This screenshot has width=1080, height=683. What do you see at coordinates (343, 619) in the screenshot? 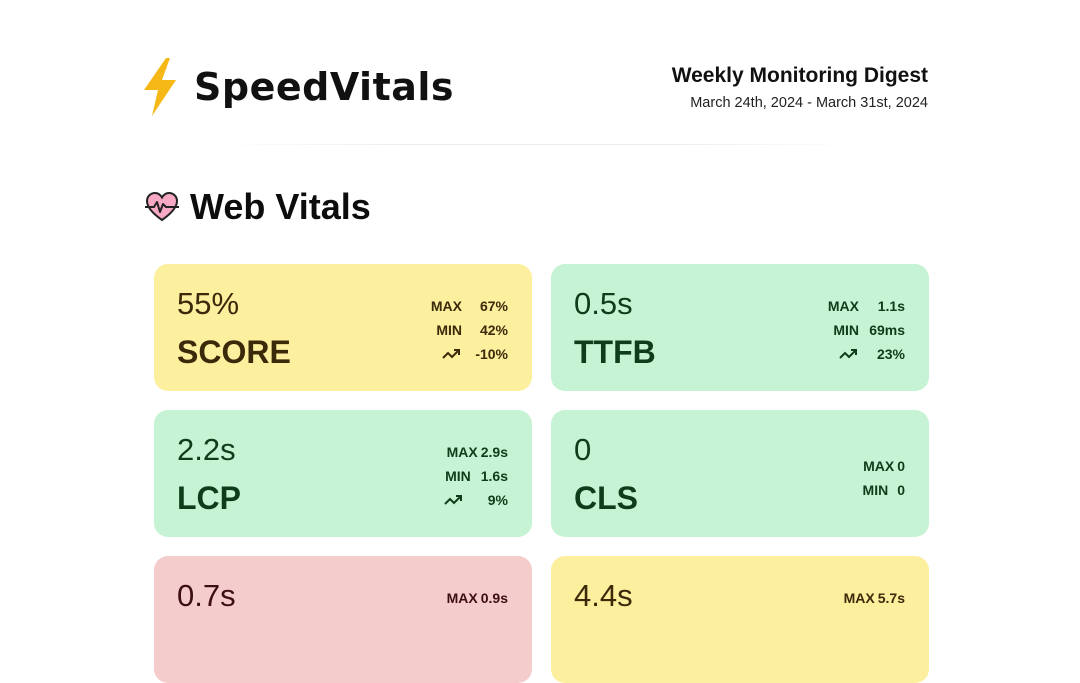
I see `metric-card-5: 0.7s MAX 0.9s` at bounding box center [343, 619].